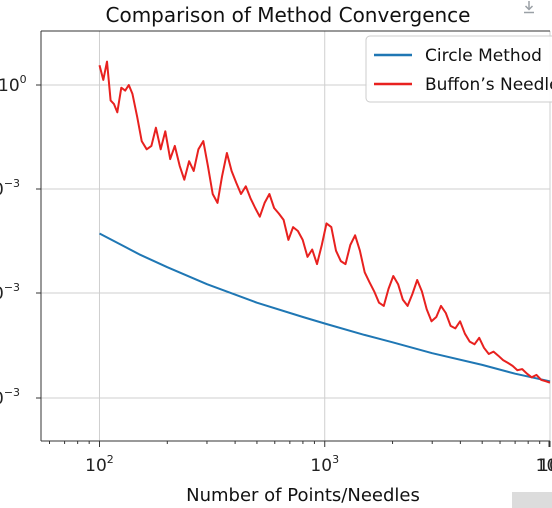  I want to click on x-axis-label: Number of Points/Needles, so click(303, 495).